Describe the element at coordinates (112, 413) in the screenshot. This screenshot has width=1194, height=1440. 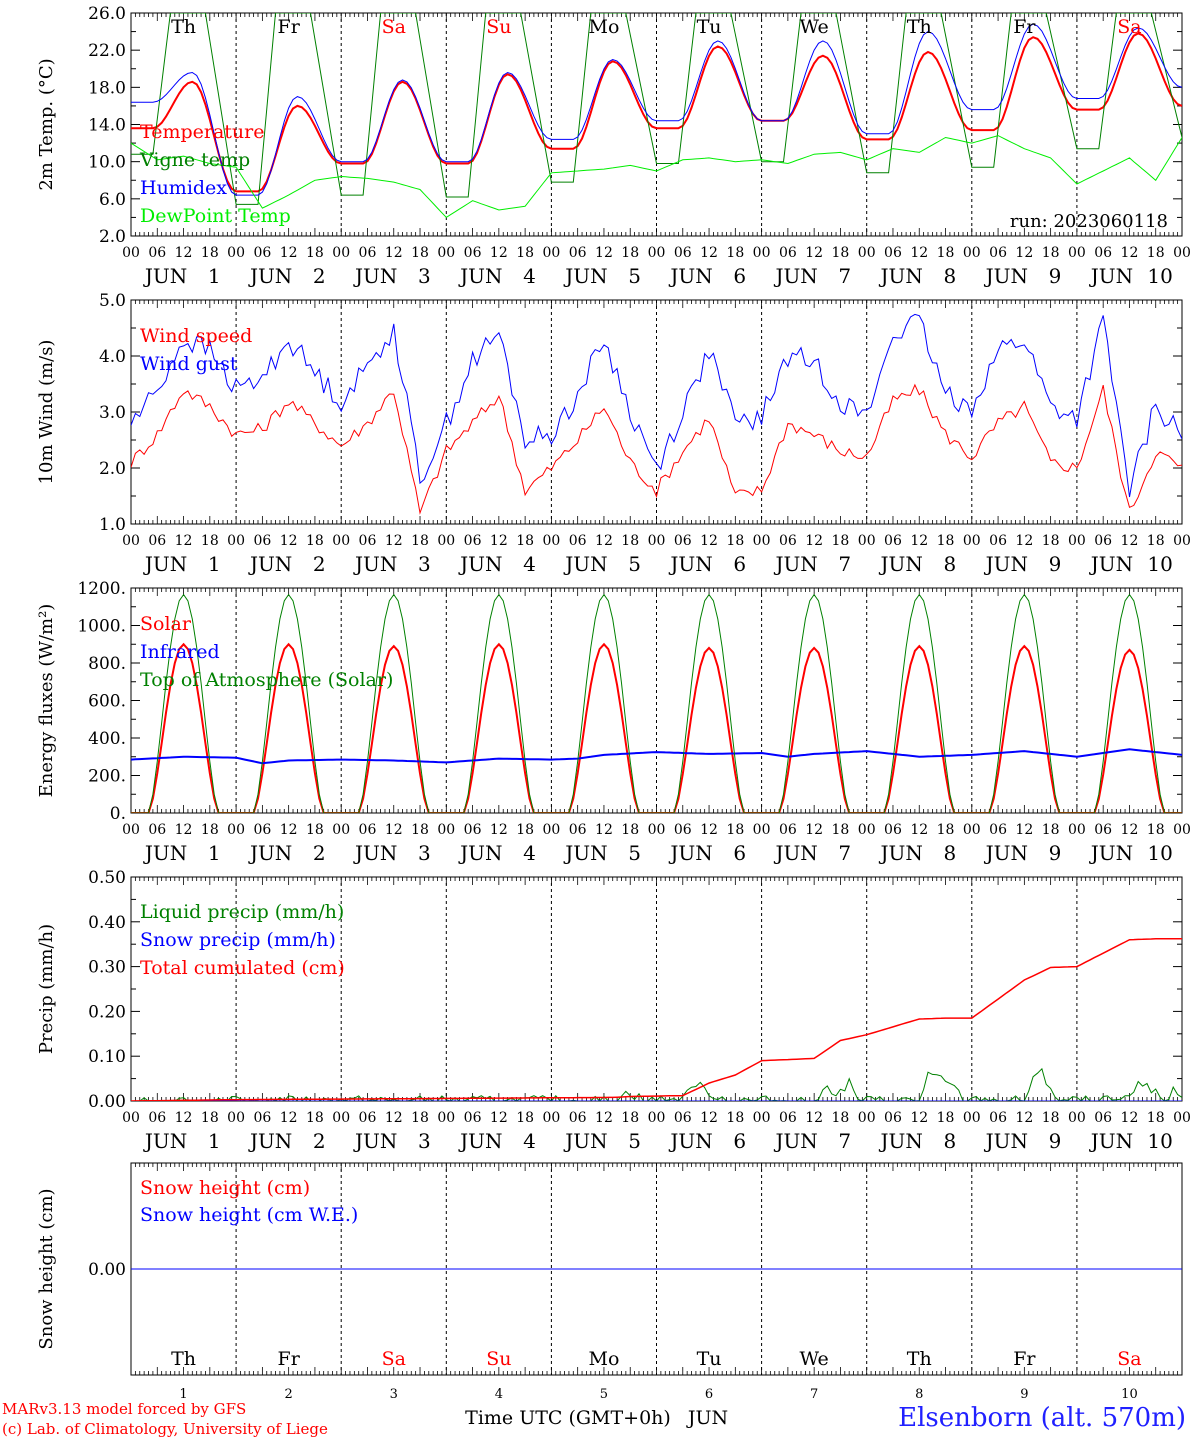
I see `y-tick-label: 3.0` at that location.